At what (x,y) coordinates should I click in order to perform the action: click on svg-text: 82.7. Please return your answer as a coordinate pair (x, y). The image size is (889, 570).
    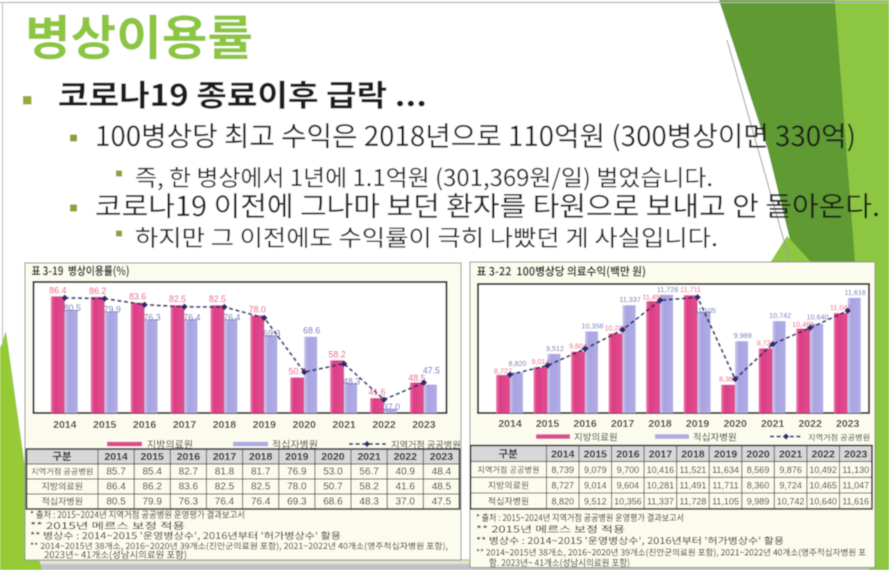
    Looking at the image, I should click on (189, 472).